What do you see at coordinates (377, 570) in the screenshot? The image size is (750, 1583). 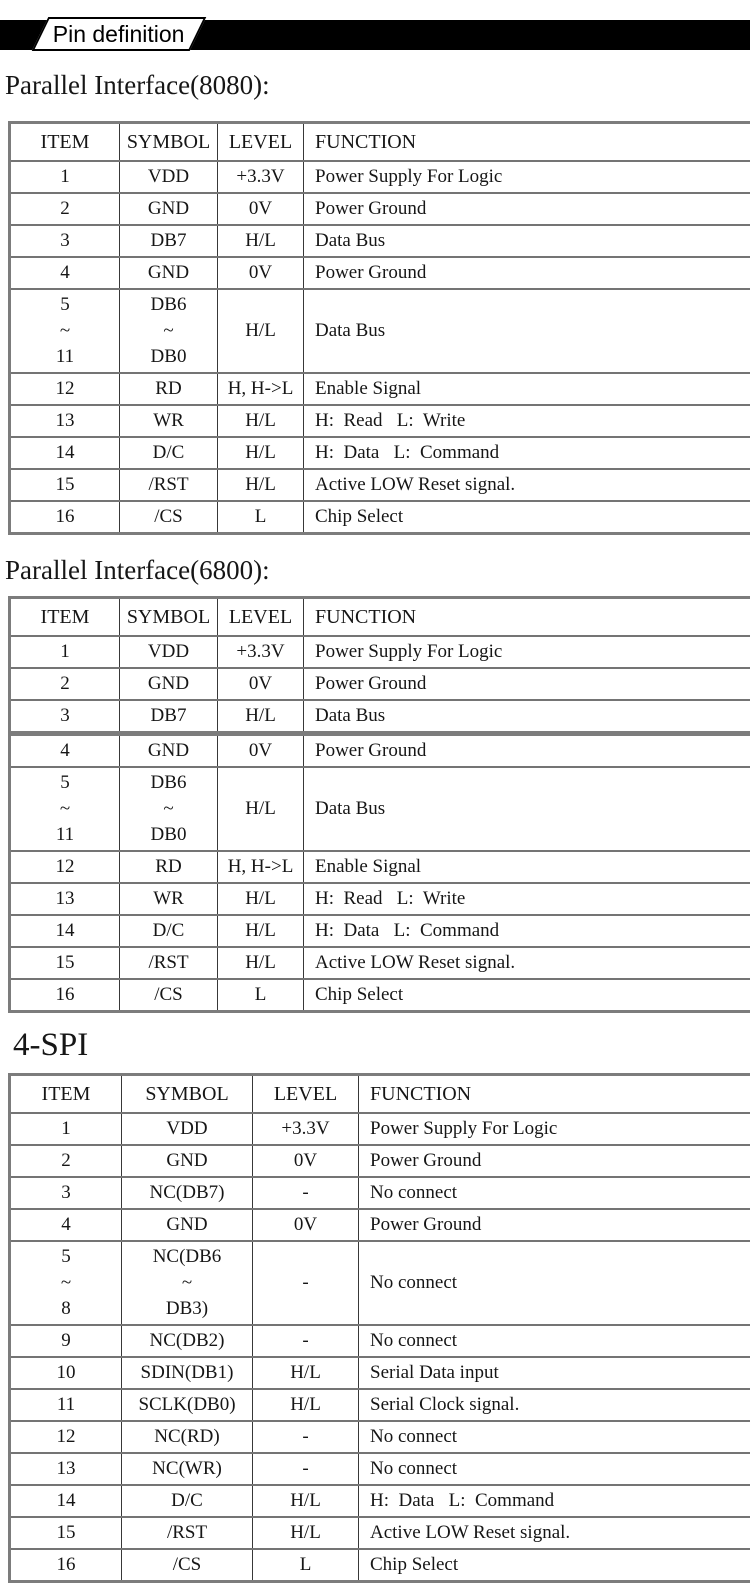 I see `section-title: Parallel Interface(6800):` at bounding box center [377, 570].